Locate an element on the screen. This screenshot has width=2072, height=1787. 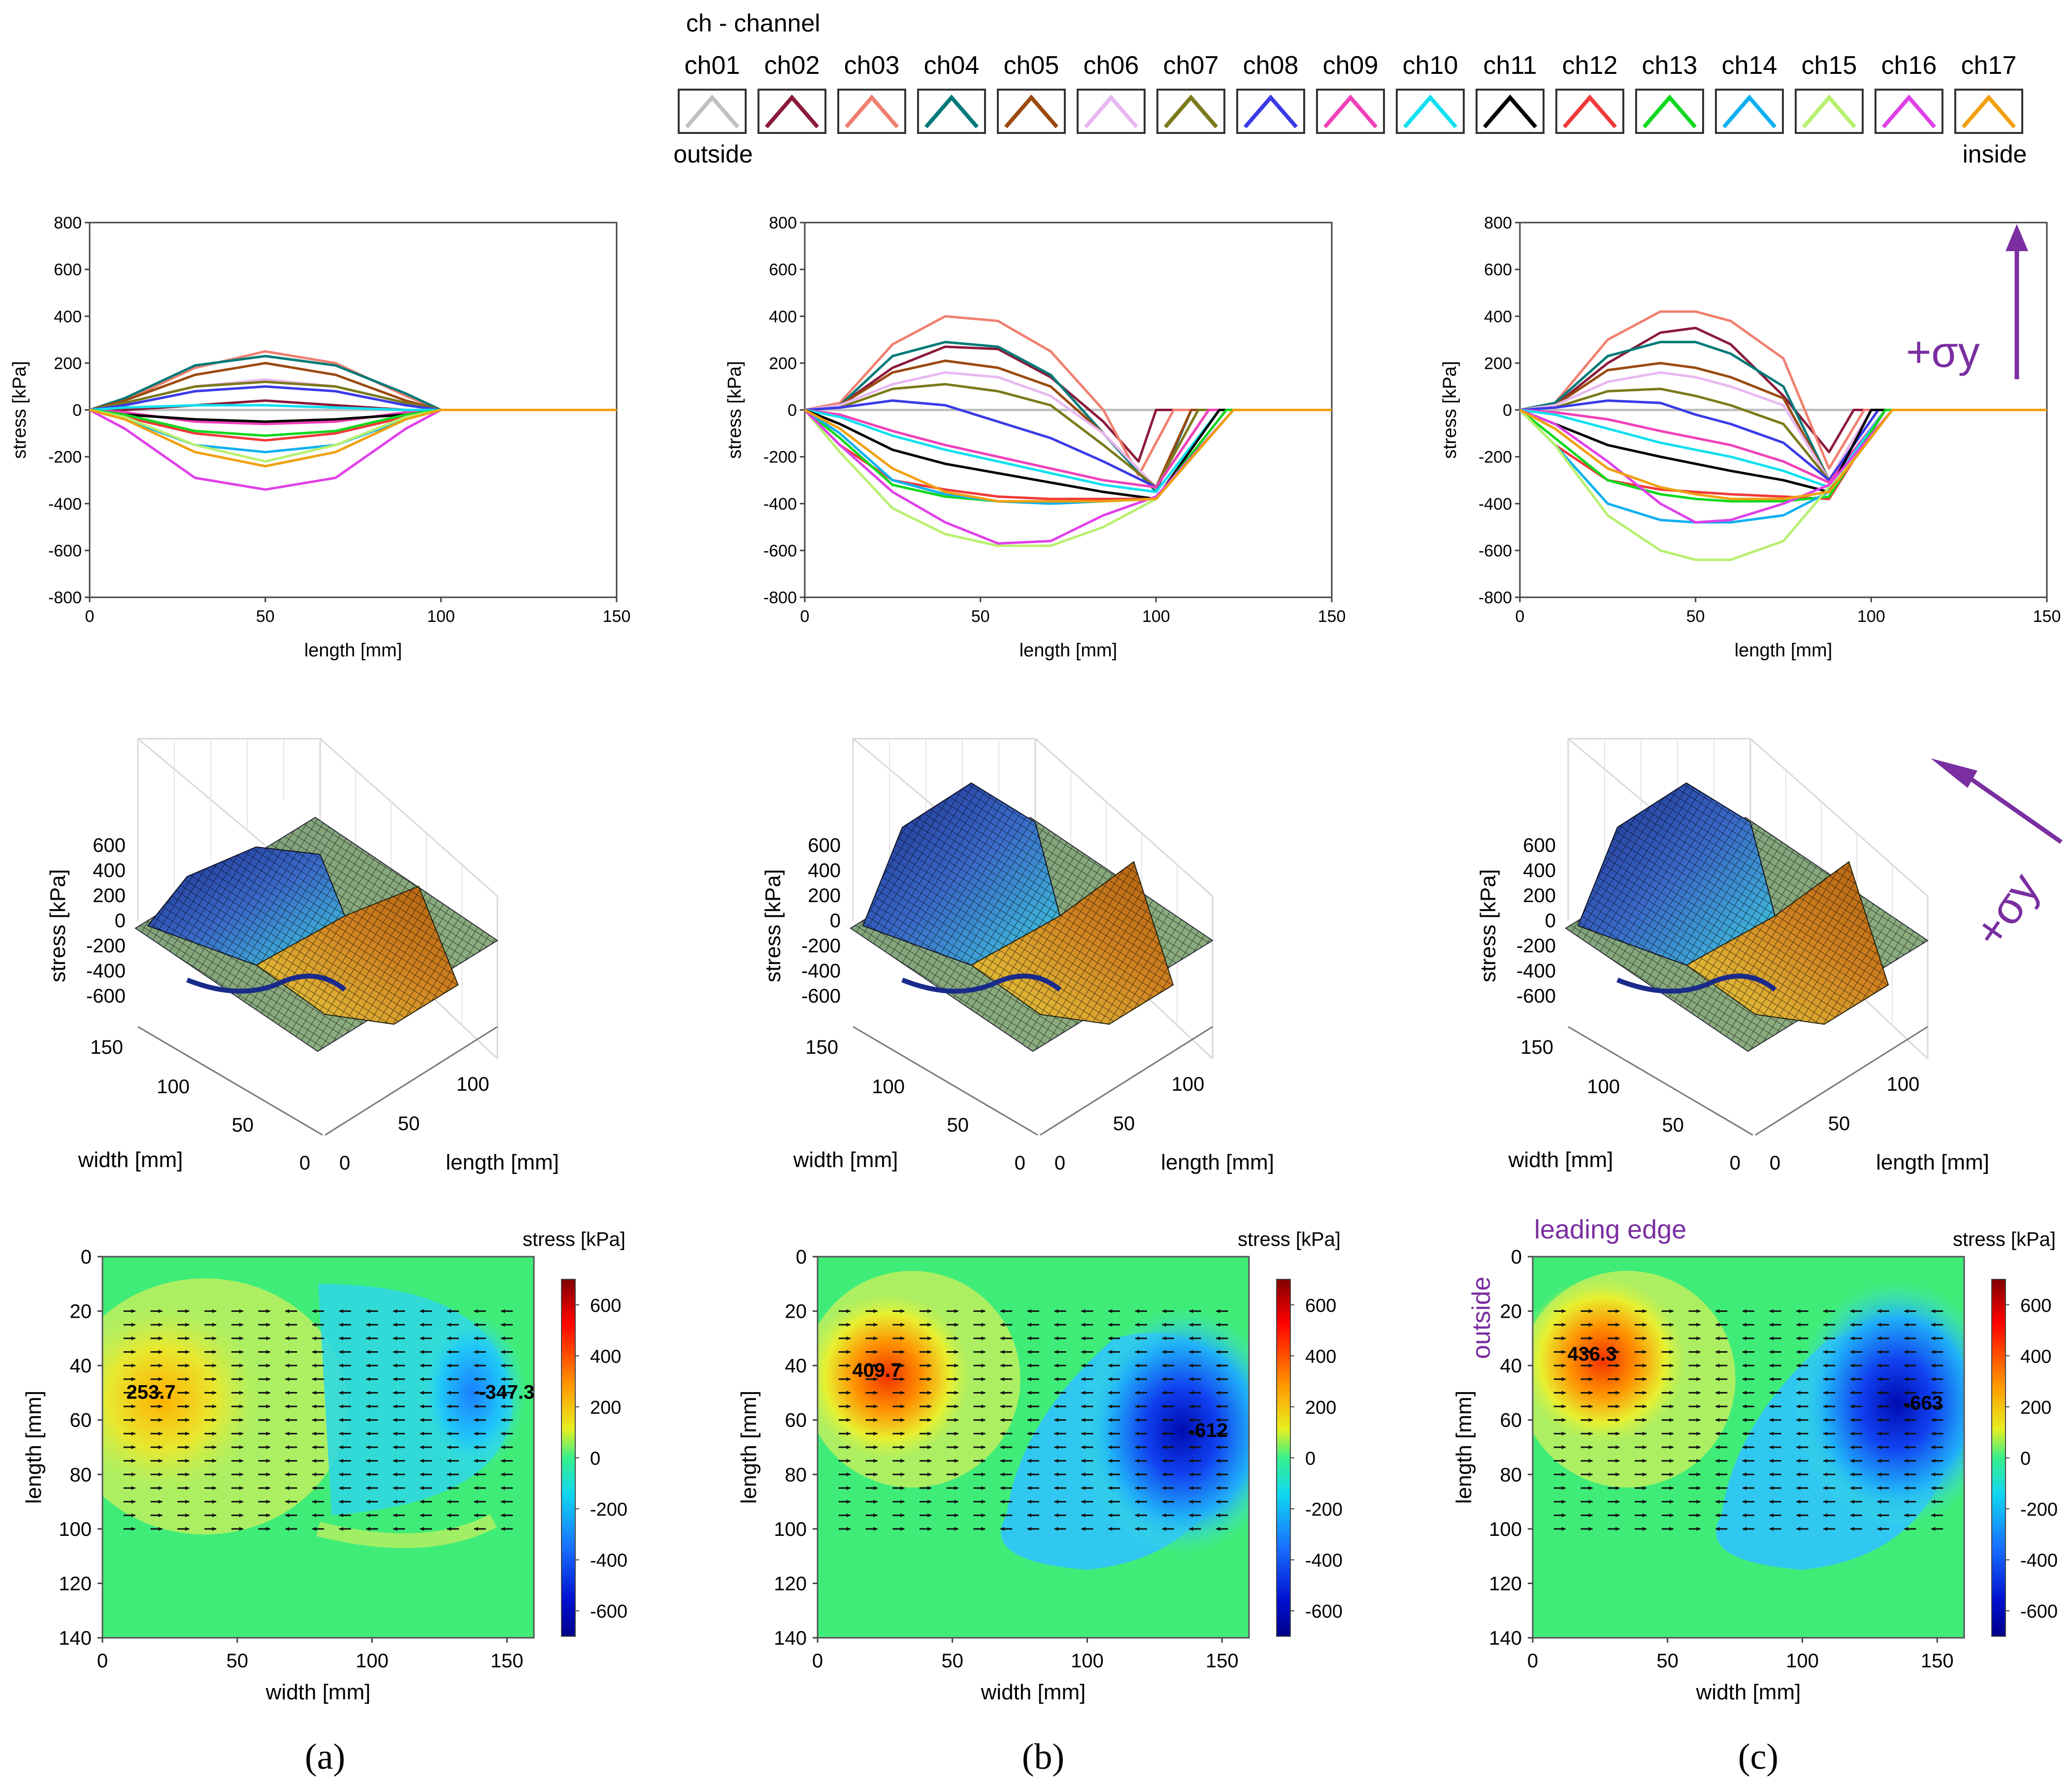
width-tick-label: 100 is located at coordinates (173, 1087).